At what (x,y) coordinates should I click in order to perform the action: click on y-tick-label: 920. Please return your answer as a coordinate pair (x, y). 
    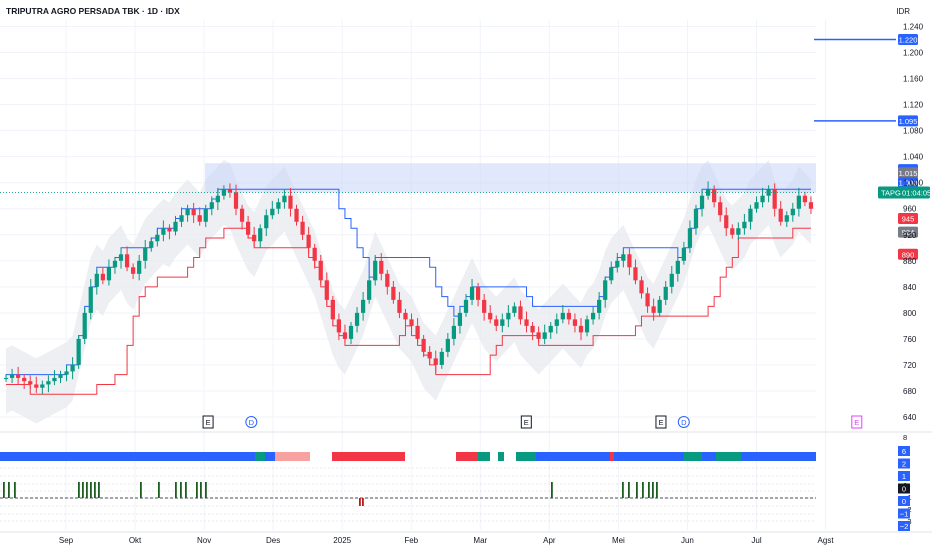
    Looking at the image, I should click on (910, 235).